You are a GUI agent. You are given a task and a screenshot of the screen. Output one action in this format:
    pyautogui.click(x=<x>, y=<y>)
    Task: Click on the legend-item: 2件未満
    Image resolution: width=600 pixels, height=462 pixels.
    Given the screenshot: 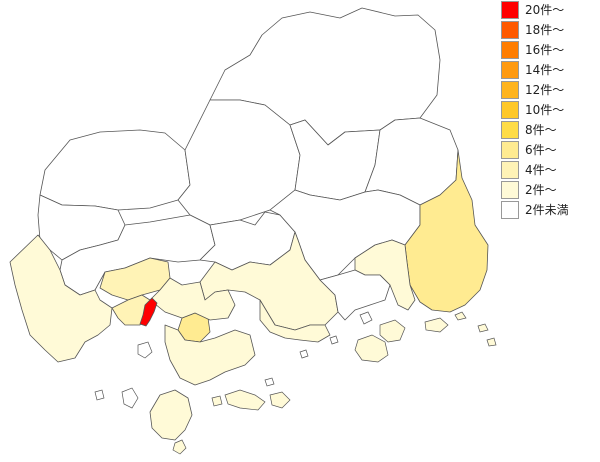 What is the action you would take?
    pyautogui.click(x=550, y=210)
    